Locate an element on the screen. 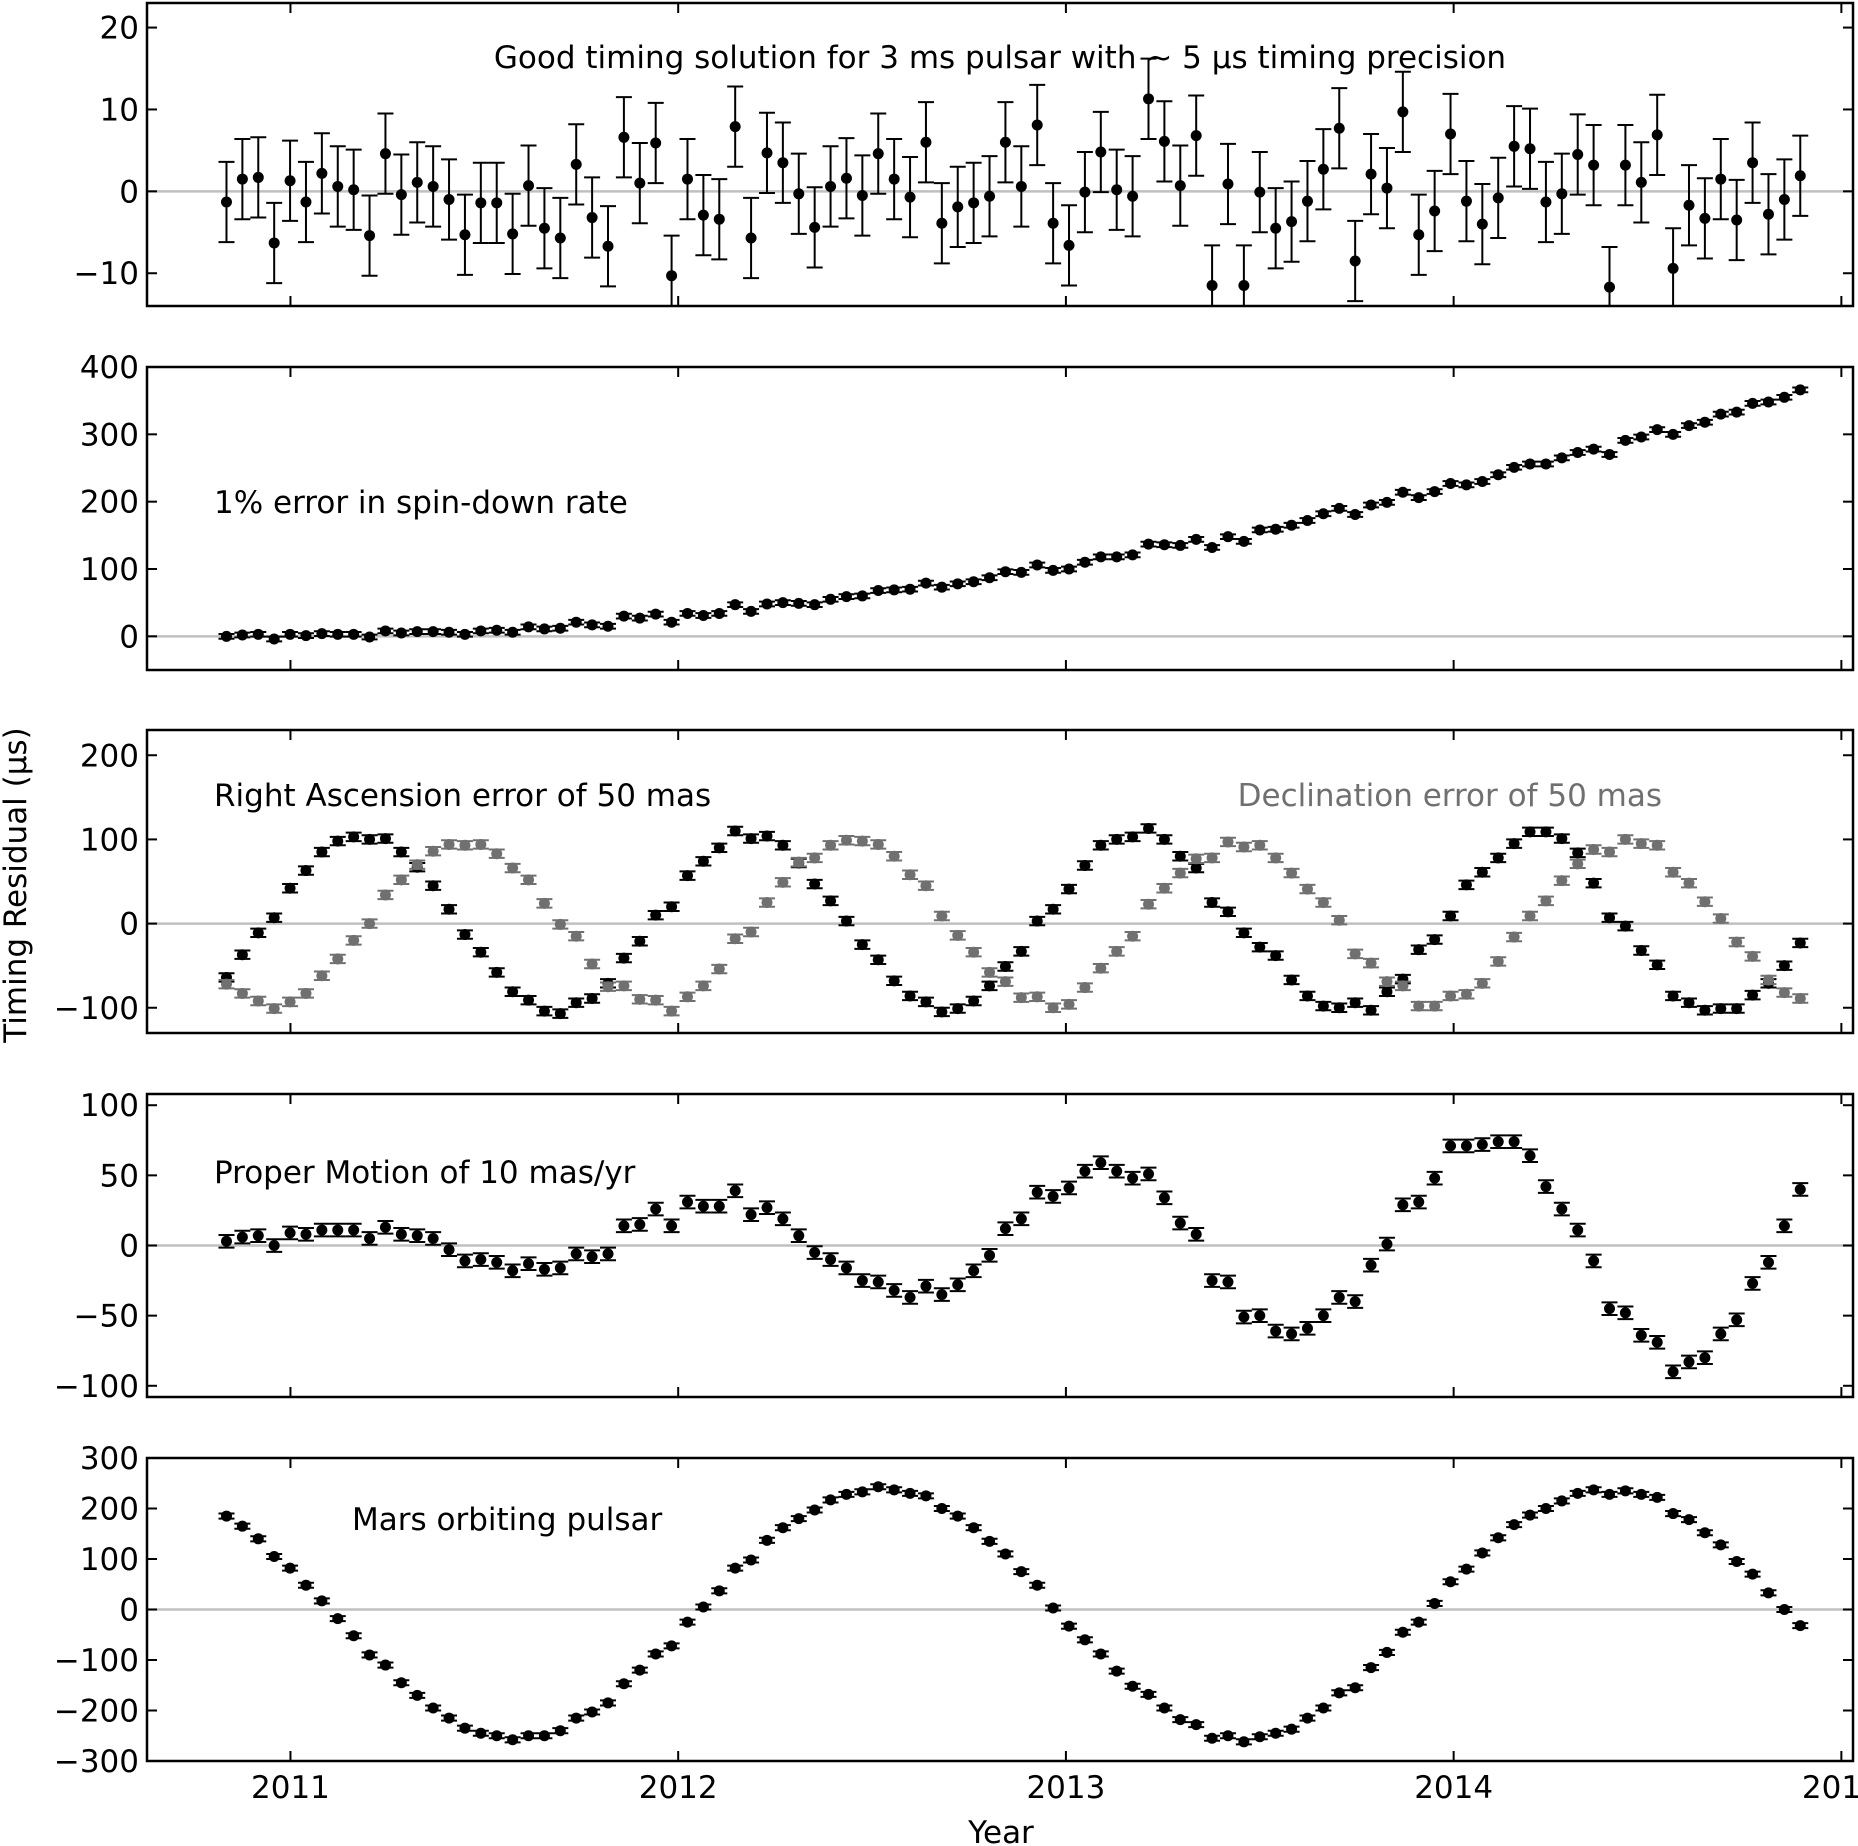 Image resolution: width=1858 pixels, height=1846 pixels. panel-annotation: Declination error of 50 mas is located at coordinates (1450, 796).